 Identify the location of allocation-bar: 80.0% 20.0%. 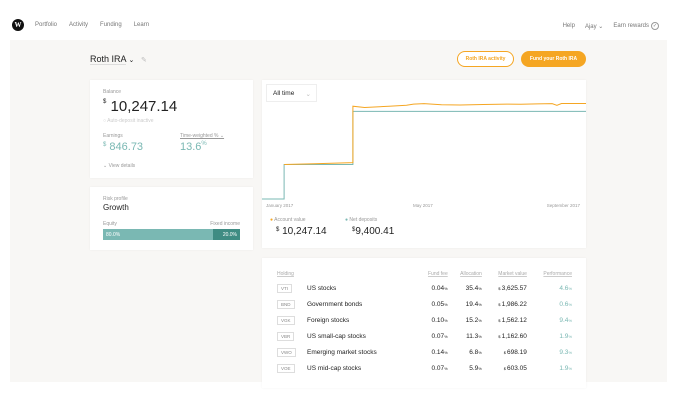
(171, 234).